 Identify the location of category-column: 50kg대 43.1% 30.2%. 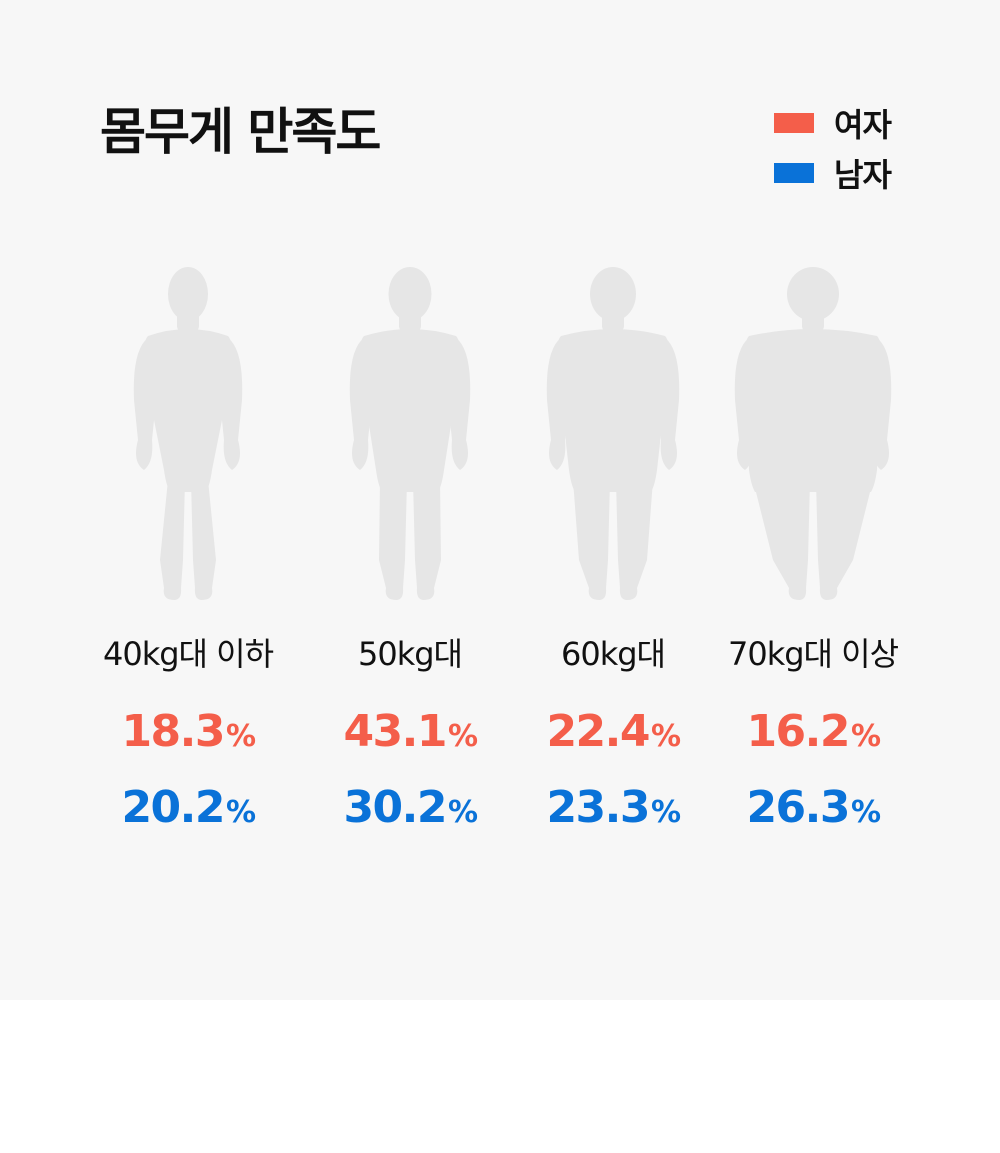
(411, 550).